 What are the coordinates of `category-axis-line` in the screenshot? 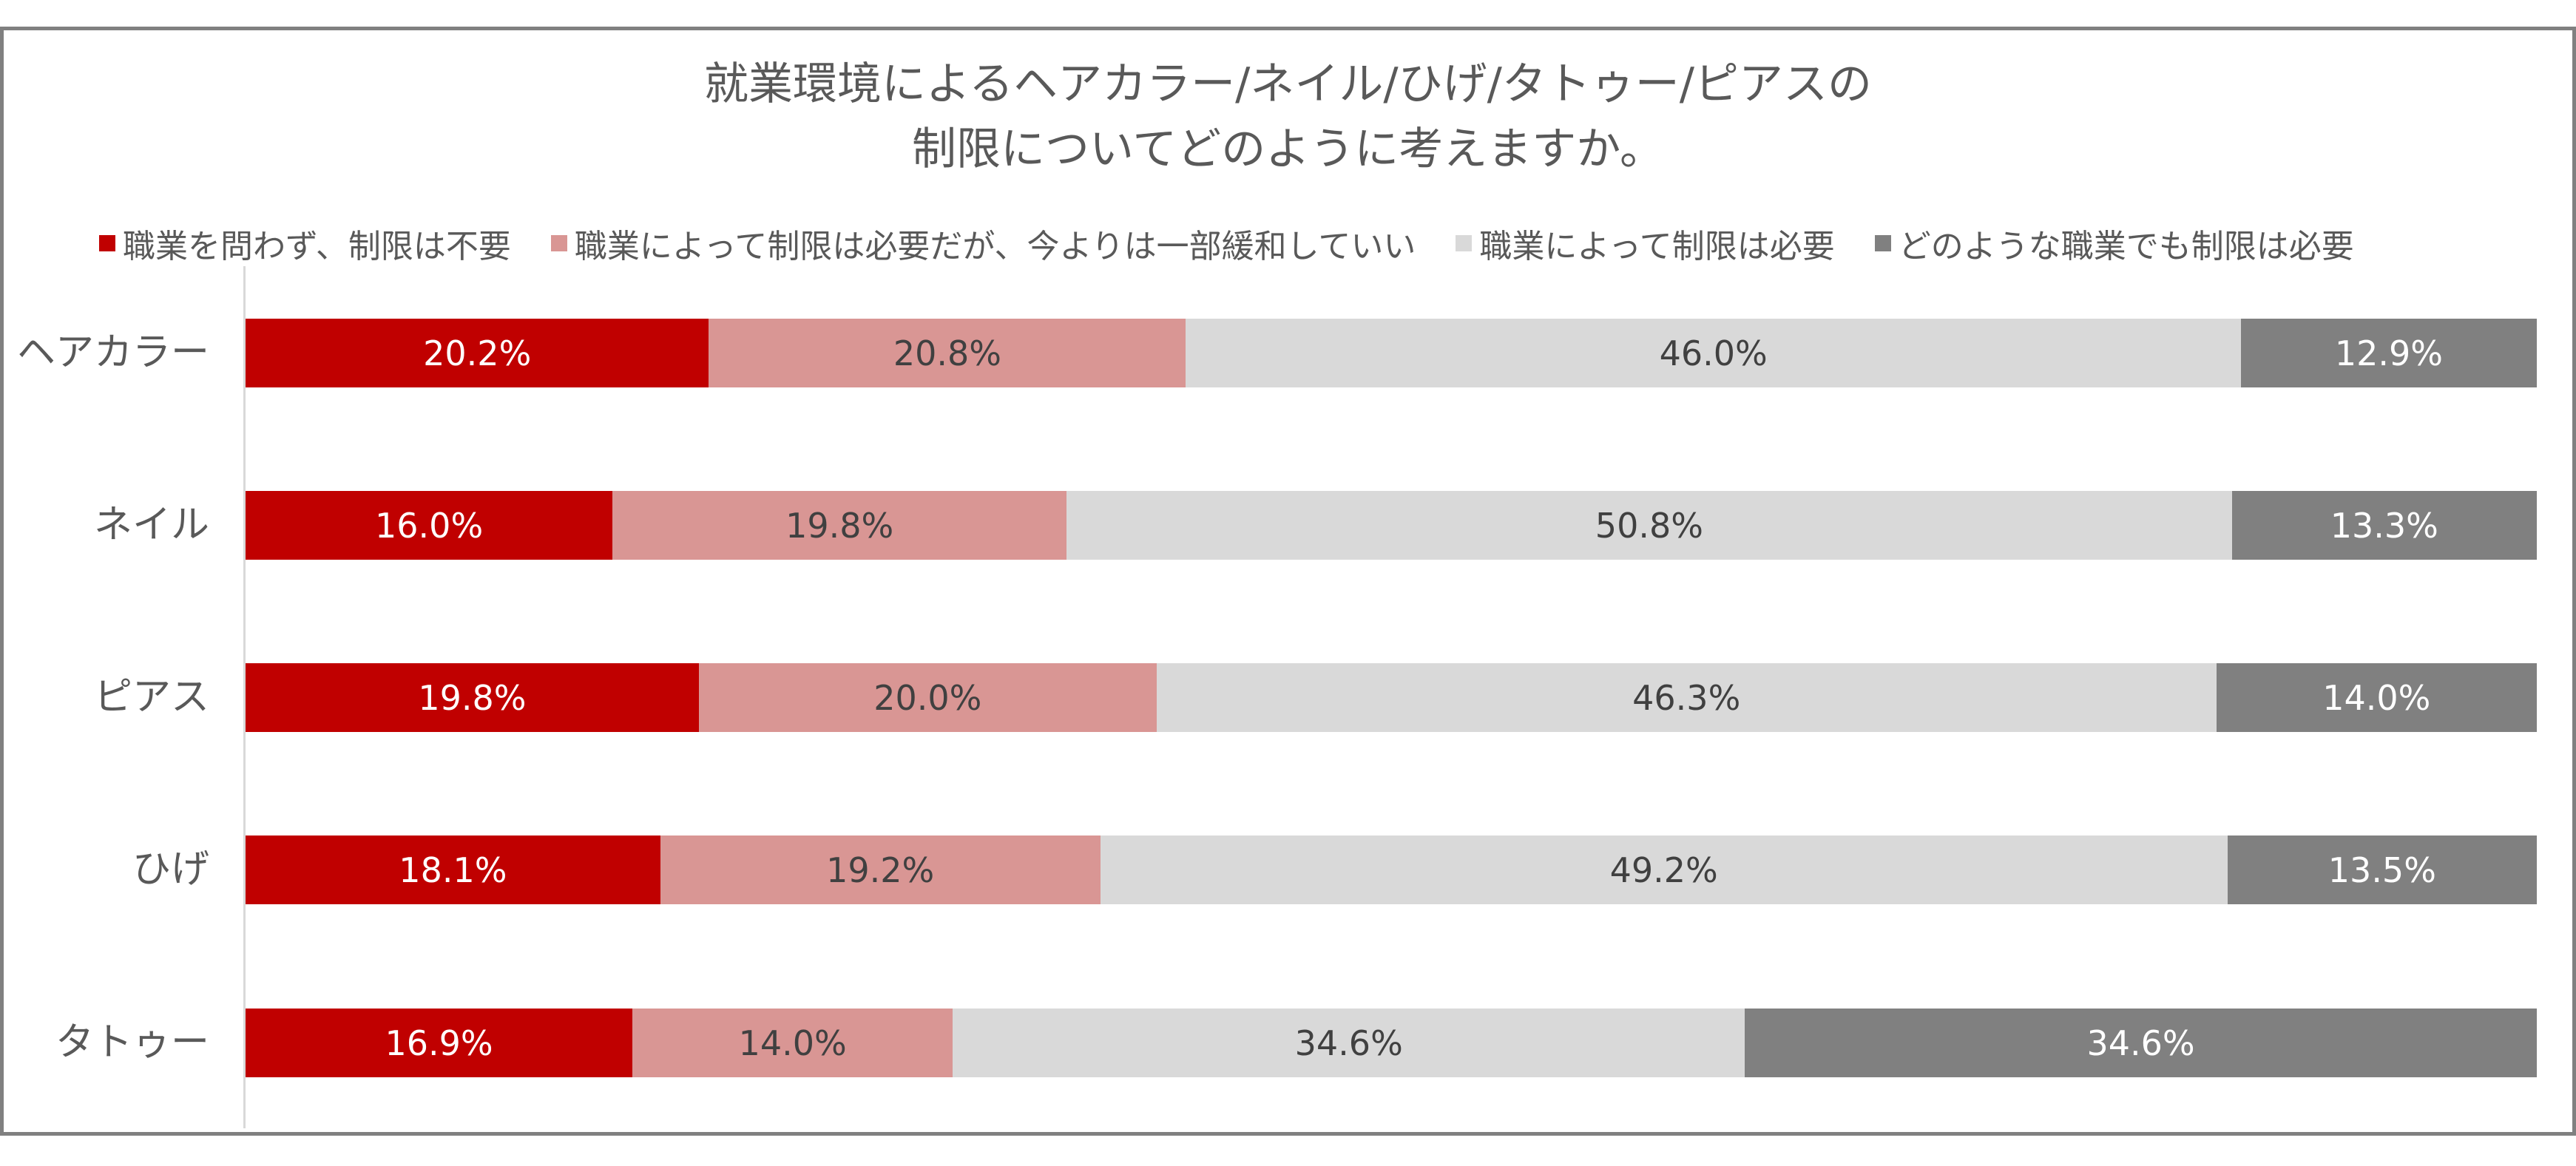 It's located at (244, 697).